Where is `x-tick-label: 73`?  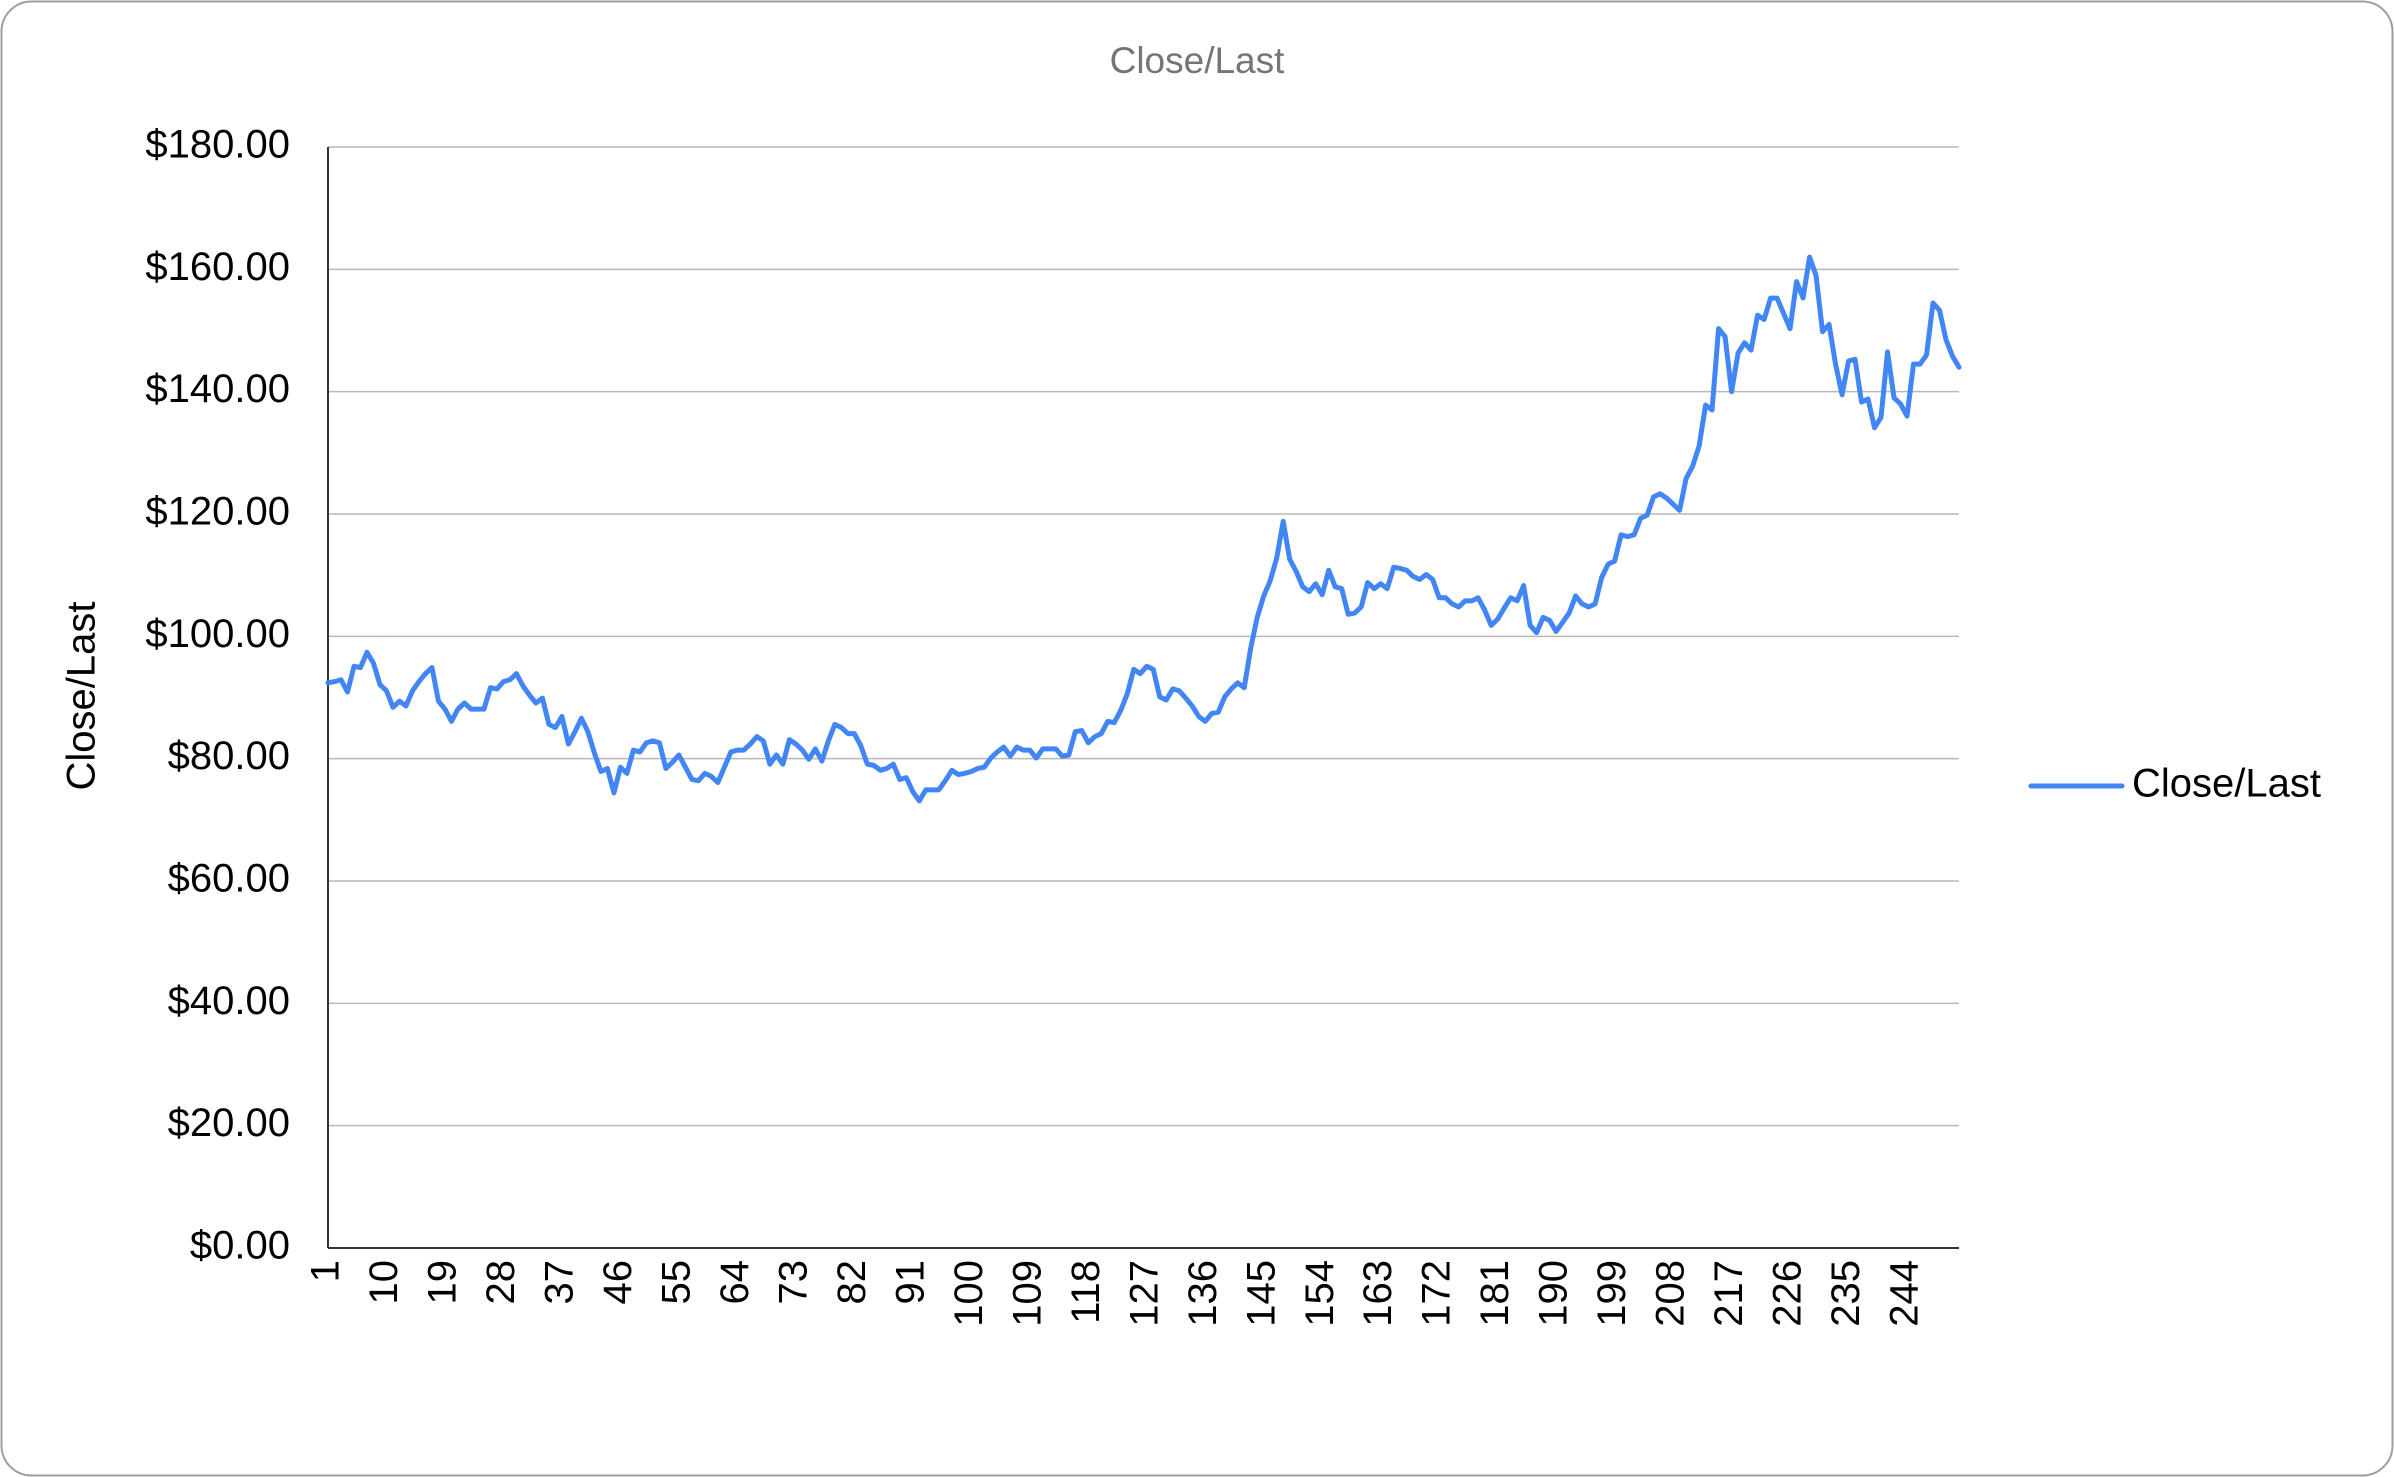
x-tick-label: 73 is located at coordinates (793, 1282).